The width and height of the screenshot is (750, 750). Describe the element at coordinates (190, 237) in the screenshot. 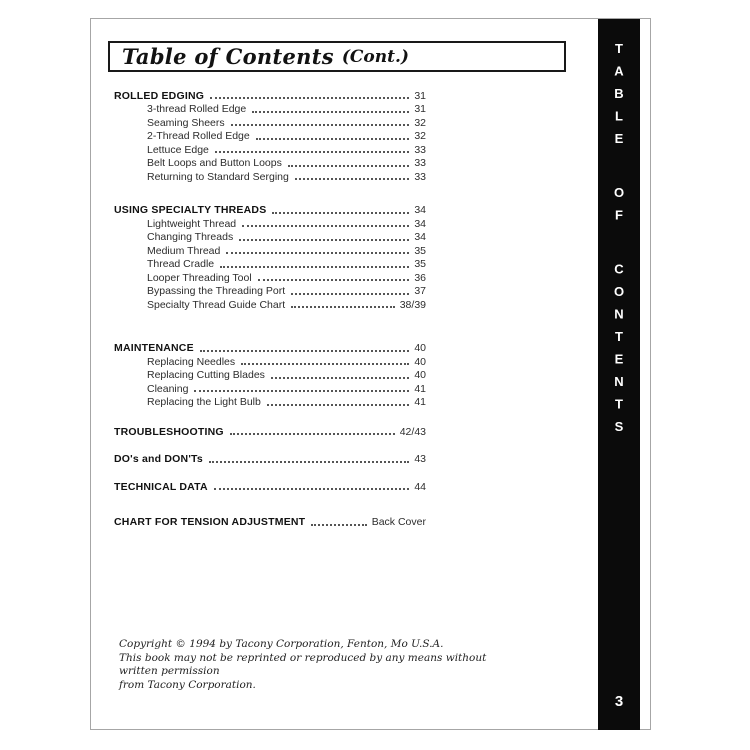

I see `toc-entry-label: Changing Threads` at that location.